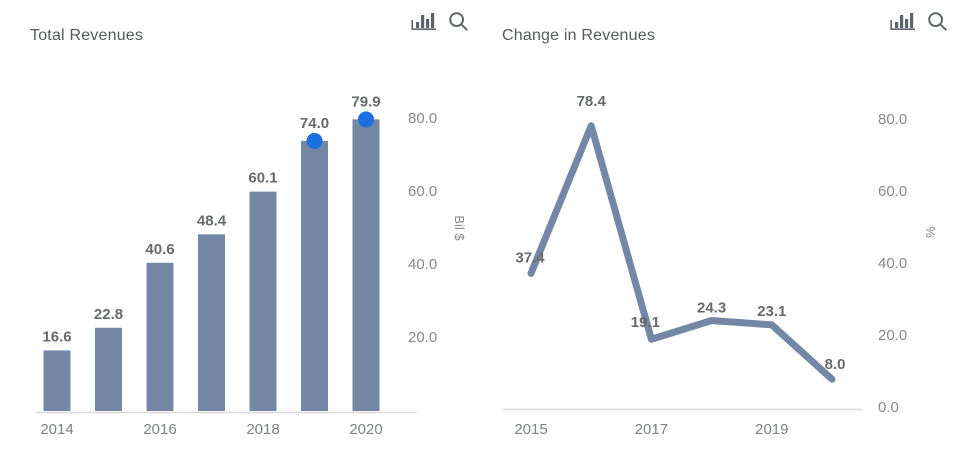 Image resolution: width=959 pixels, height=463 pixels. I want to click on chart-title: Total Revenues, so click(87, 35).